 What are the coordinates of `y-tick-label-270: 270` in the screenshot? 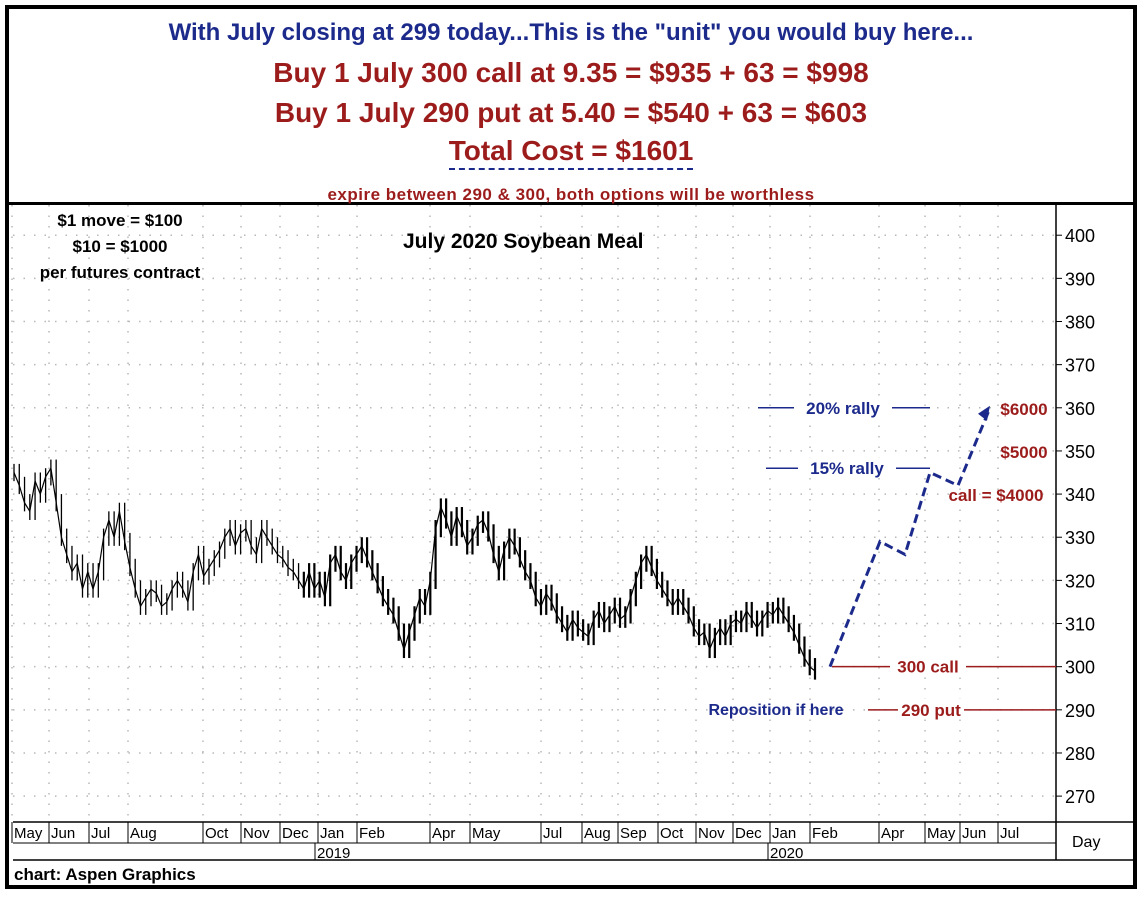 It's located at (1080, 797).